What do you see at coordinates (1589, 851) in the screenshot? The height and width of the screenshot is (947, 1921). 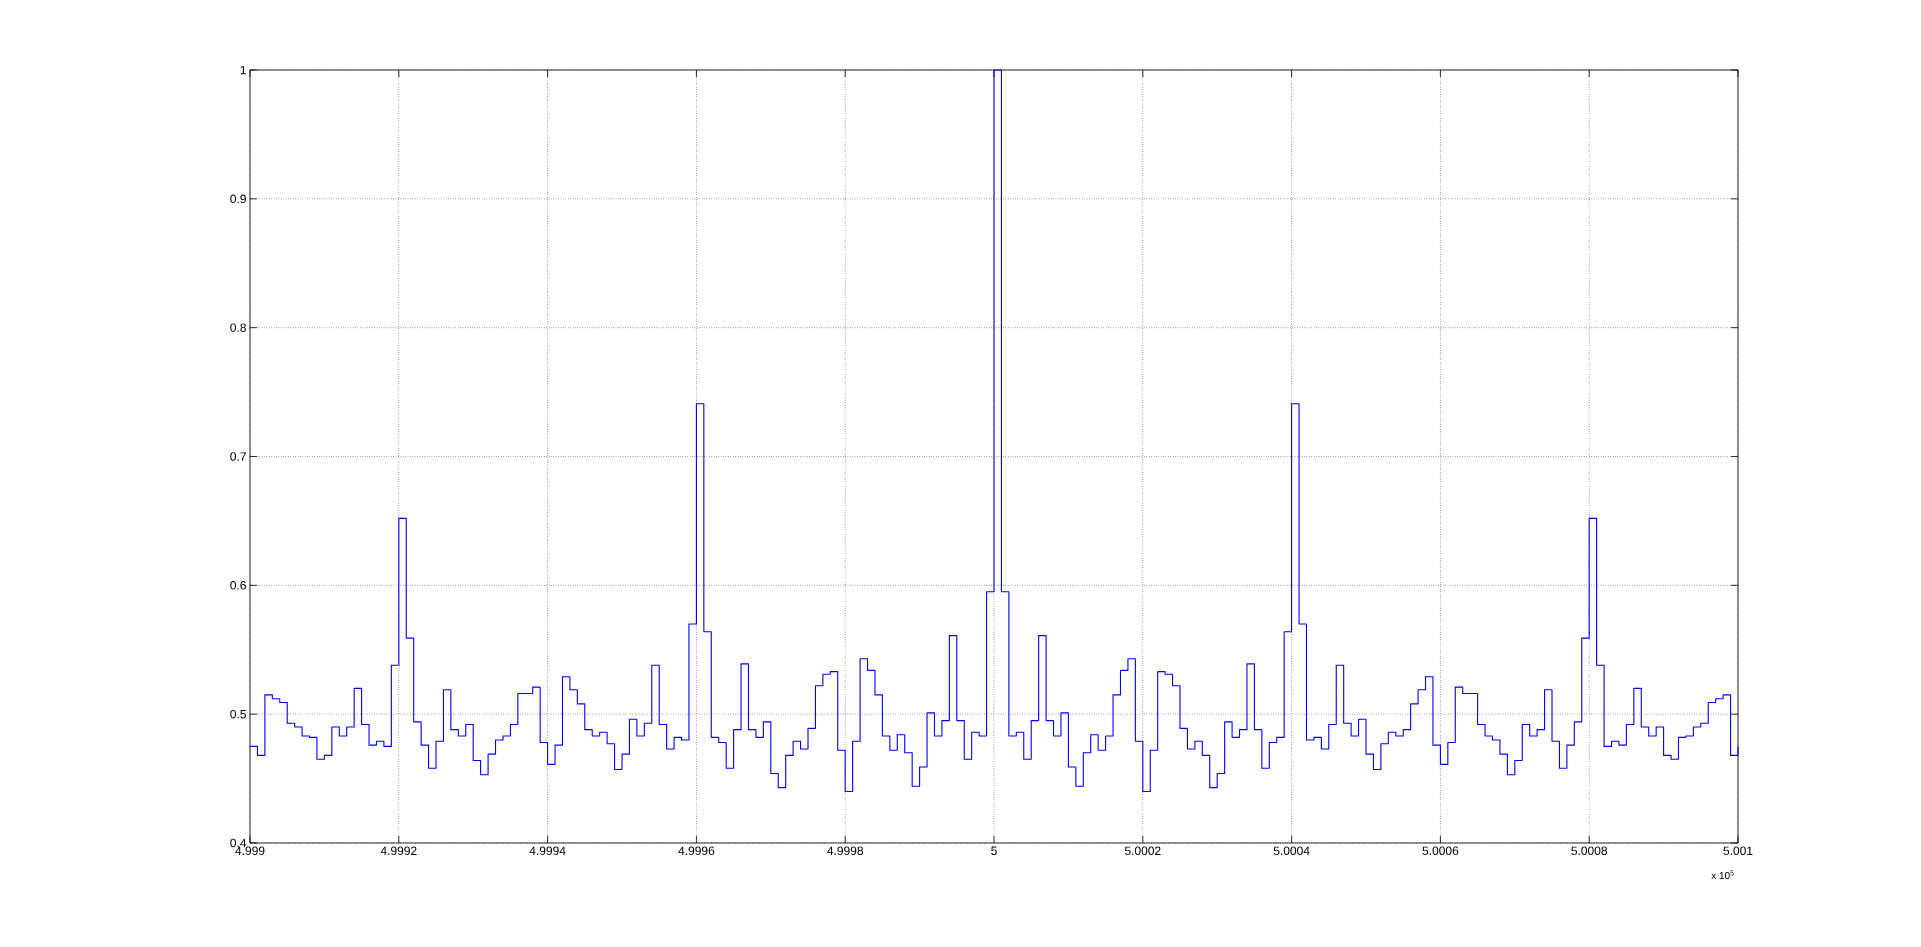 I see `x-tick-label: 5.0008` at bounding box center [1589, 851].